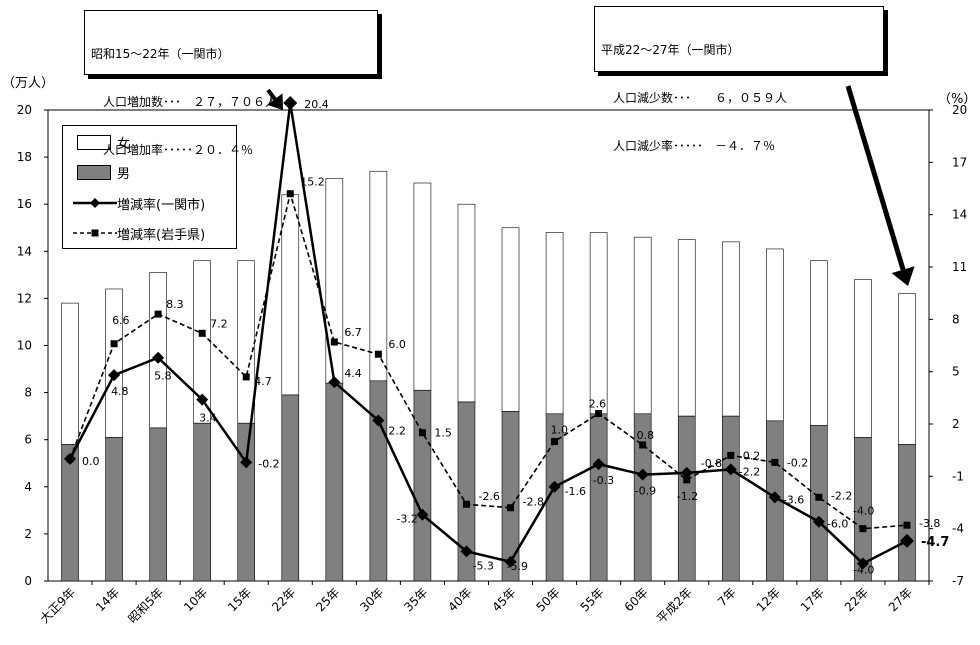 Image resolution: width=980 pixels, height=645 pixels. Describe the element at coordinates (275, 101) in the screenshot. I see `arrow-showa-head` at that location.